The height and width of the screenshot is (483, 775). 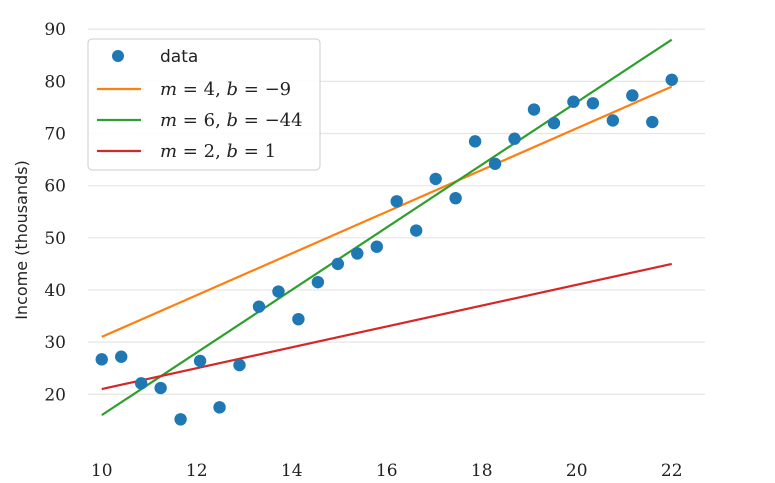 What do you see at coordinates (482, 471) in the screenshot?
I see `x-tick-label: 18` at bounding box center [482, 471].